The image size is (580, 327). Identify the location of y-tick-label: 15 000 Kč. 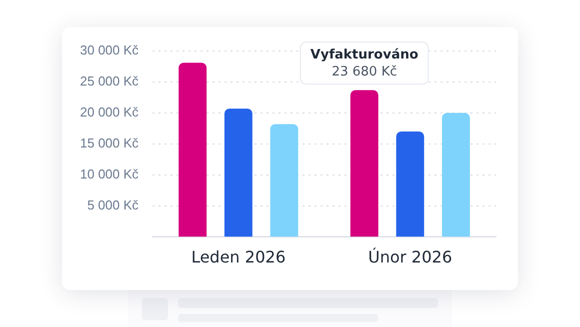
(110, 142).